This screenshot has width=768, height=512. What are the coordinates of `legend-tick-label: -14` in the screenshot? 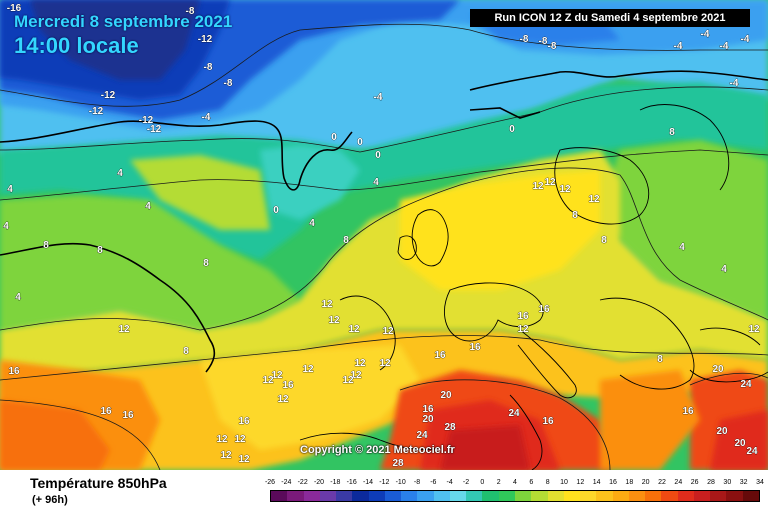 It's located at (368, 482).